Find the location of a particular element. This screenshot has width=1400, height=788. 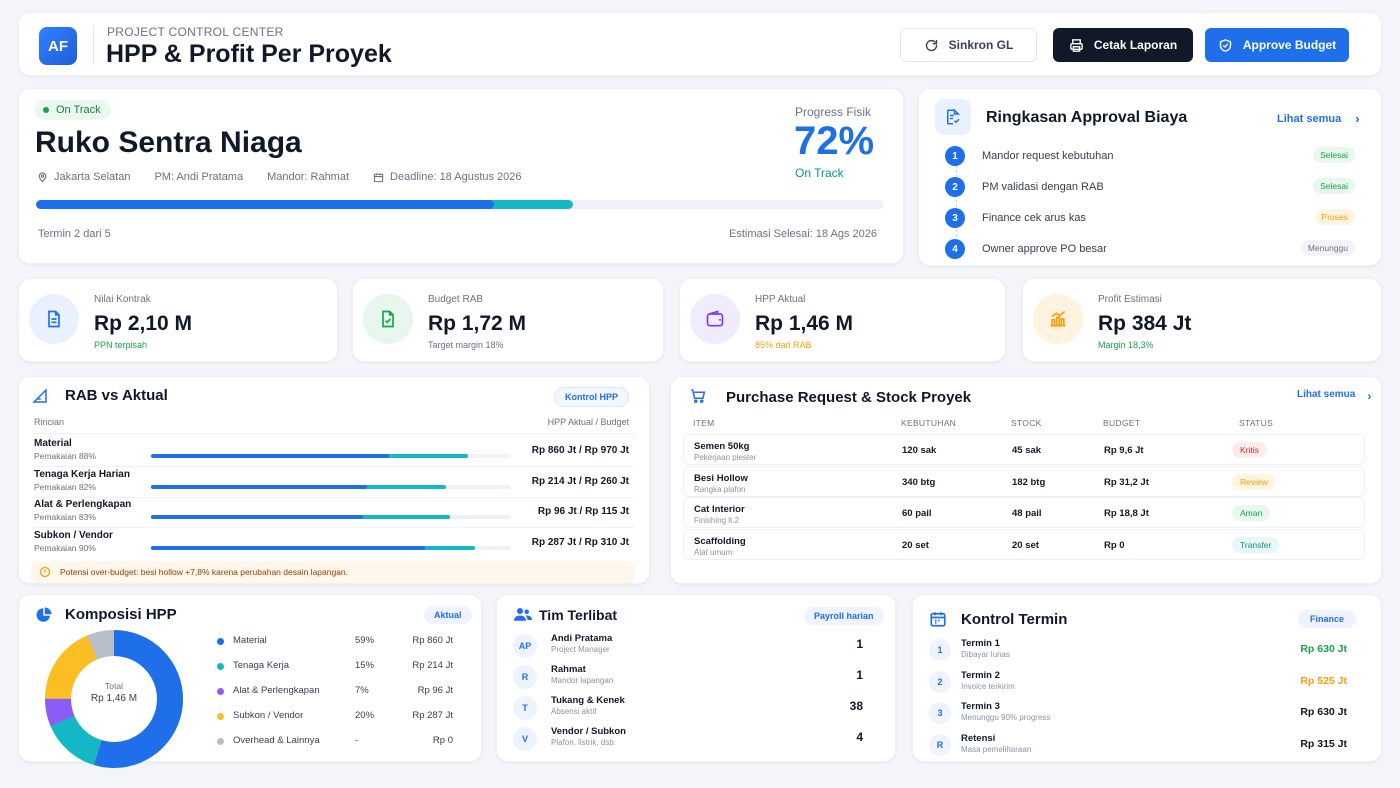

termin-item: 1 Termin 1 Dibayar lunas Rp 630 Jt is located at coordinates (1144, 649).